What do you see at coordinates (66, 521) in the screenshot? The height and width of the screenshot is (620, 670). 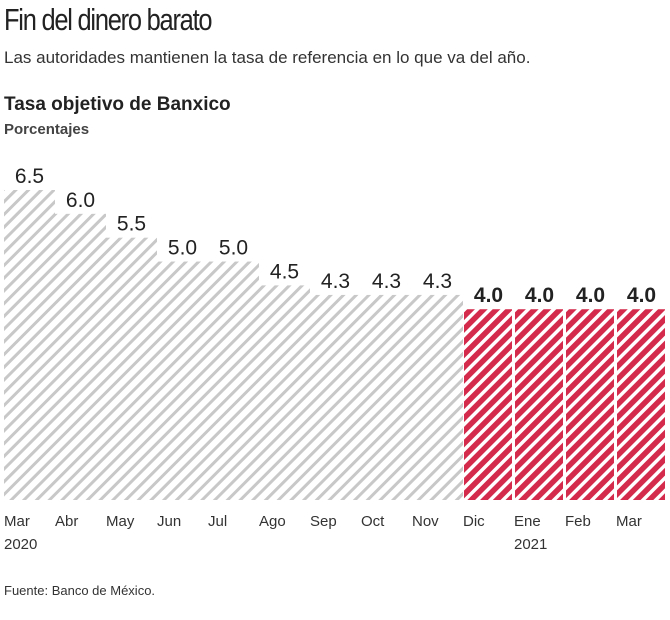 I see `x-tick-label: Abr` at bounding box center [66, 521].